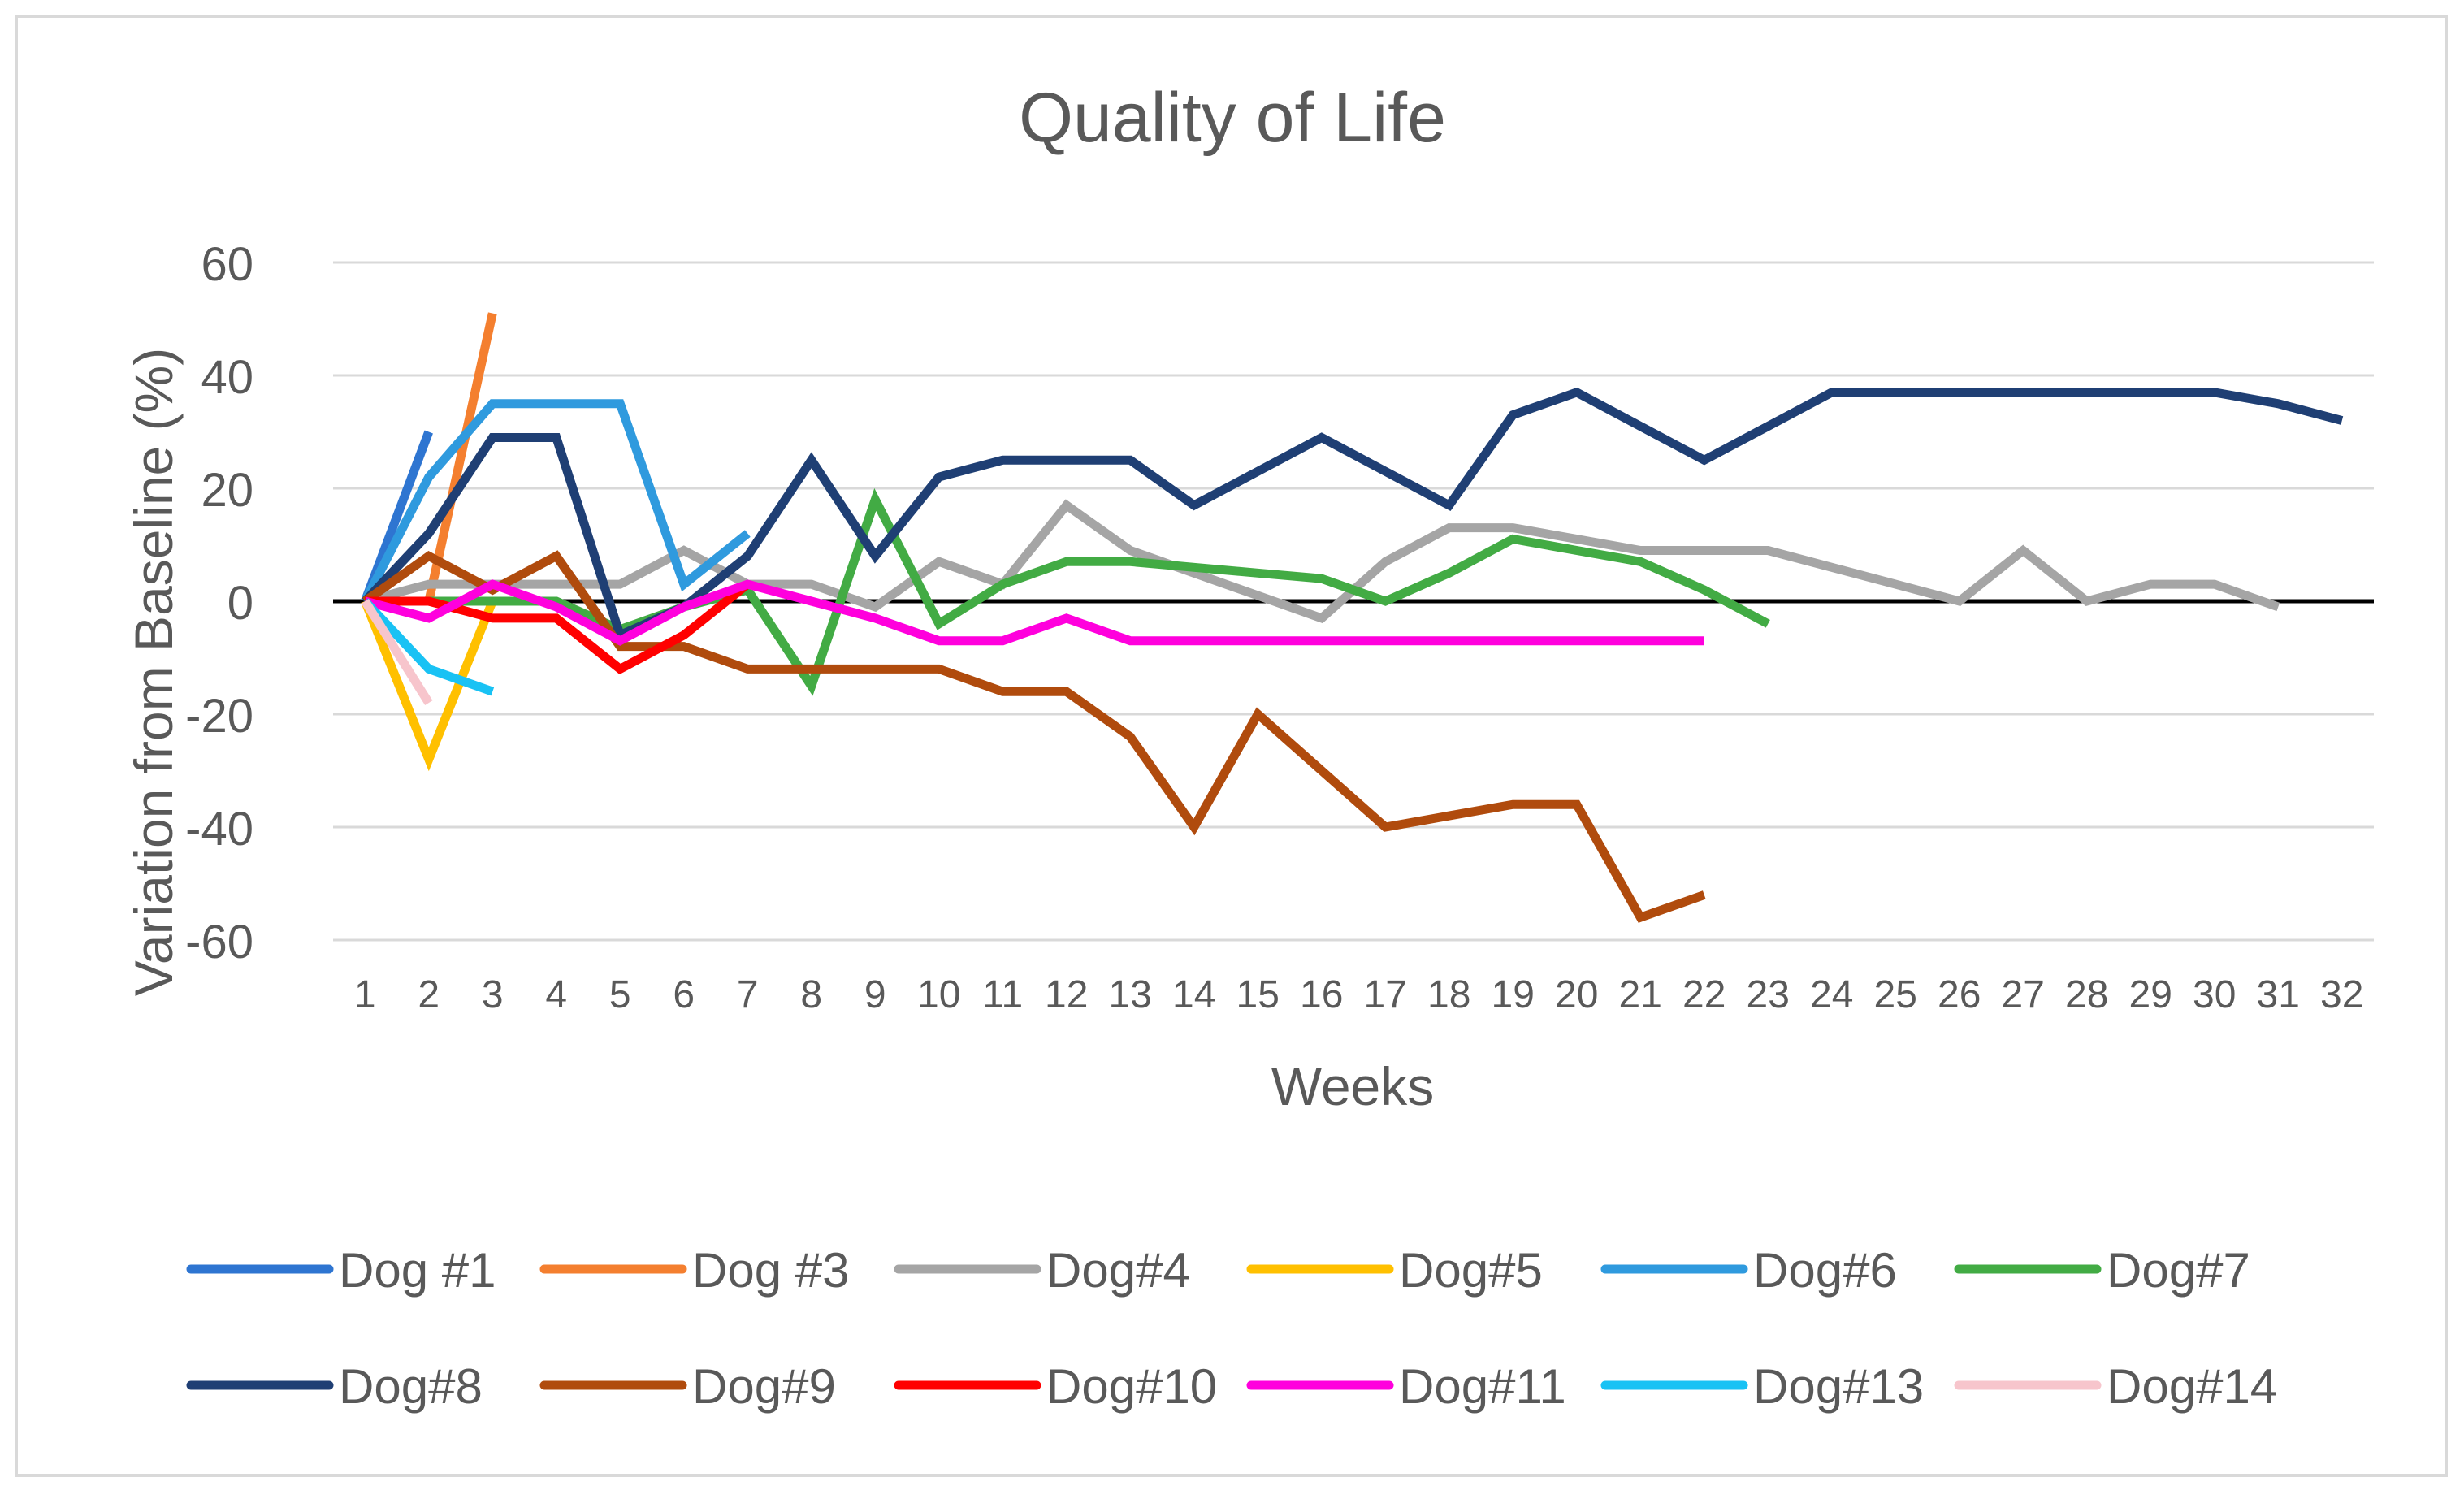  I want to click on legend-label: Dog #3, so click(770, 1271).